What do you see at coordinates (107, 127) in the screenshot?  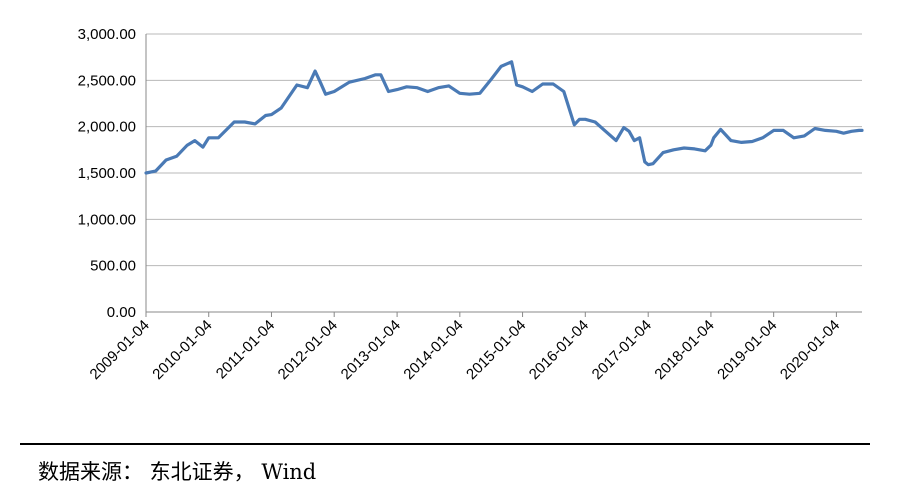 I see `y-tick-label: 2,000.00` at bounding box center [107, 127].